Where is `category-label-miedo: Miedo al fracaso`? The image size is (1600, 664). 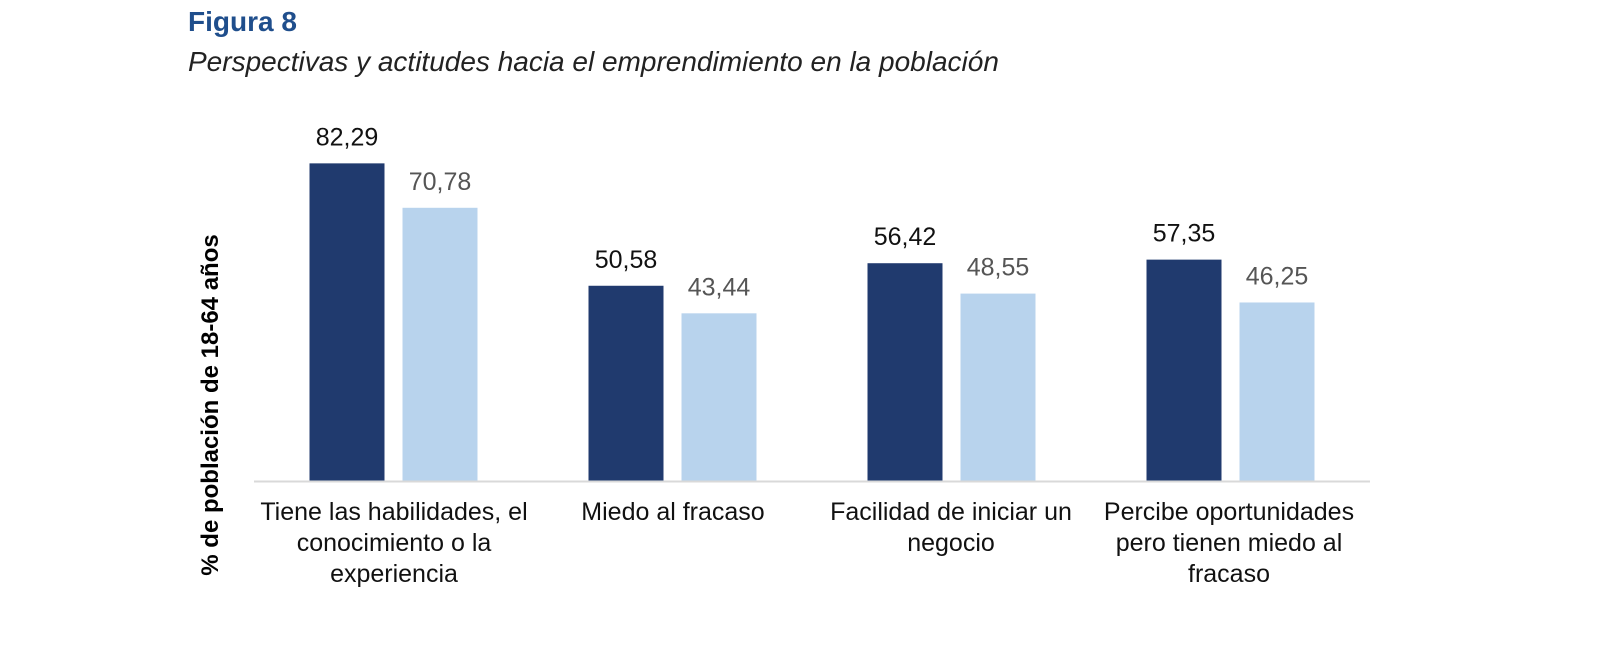 category-label-miedo: Miedo al fracaso is located at coordinates (673, 512).